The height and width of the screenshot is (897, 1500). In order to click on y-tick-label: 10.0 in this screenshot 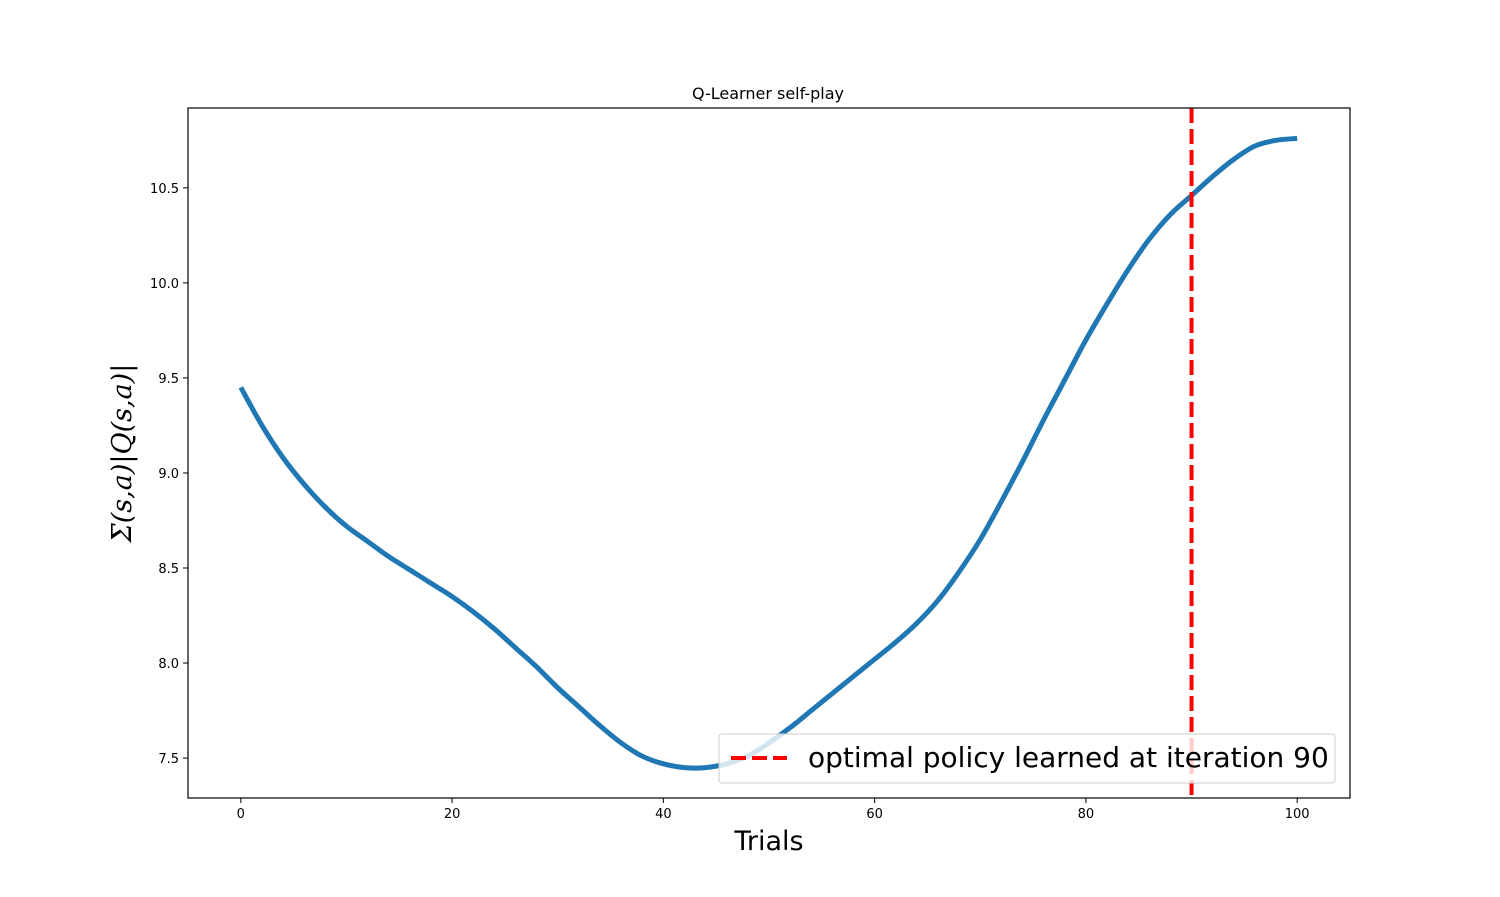, I will do `click(164, 284)`.